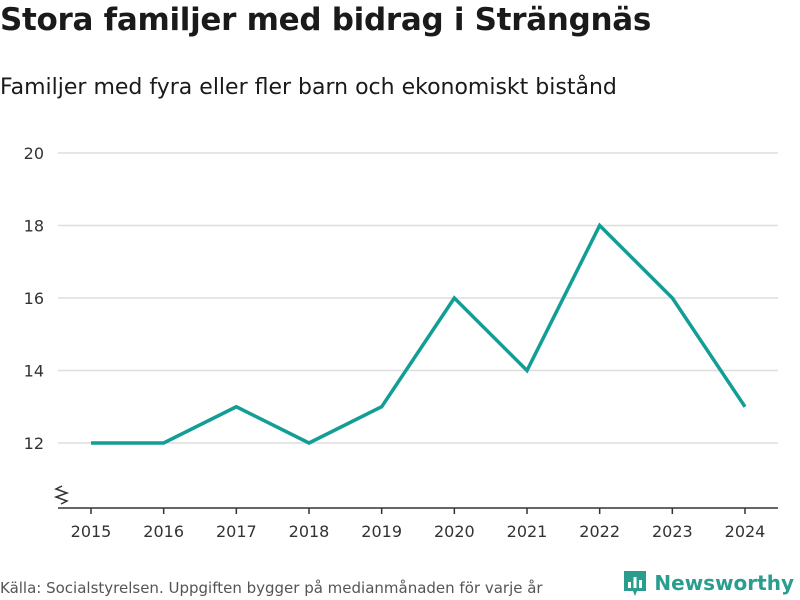 The width and height of the screenshot is (800, 600). What do you see at coordinates (236, 531) in the screenshot?
I see `x-tick-label: 2017` at bounding box center [236, 531].